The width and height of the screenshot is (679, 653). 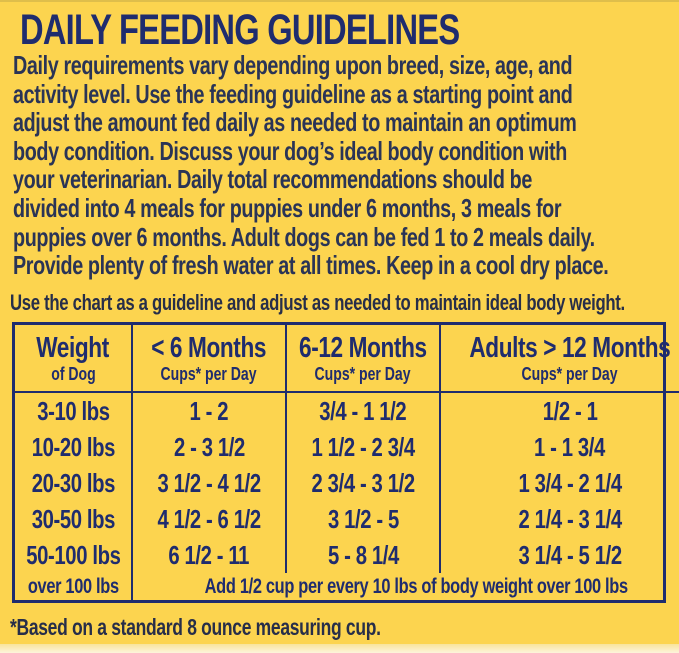 I want to click on table-cell-under6: 1 - 2, so click(x=210, y=411).